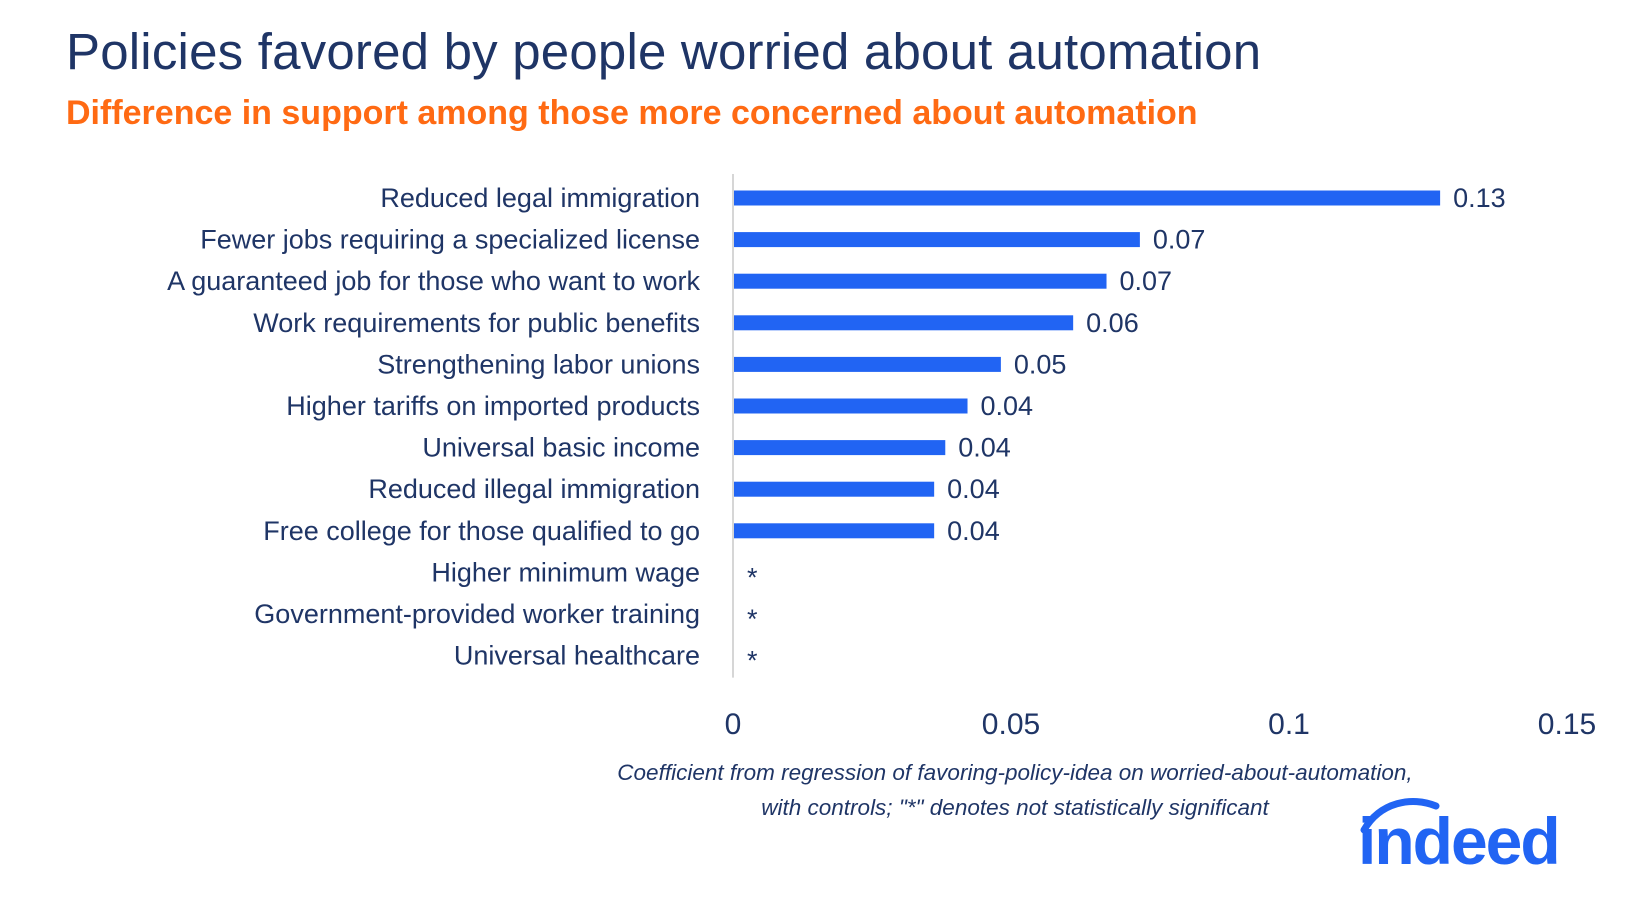  I want to click on category-label: Reduced illegal immigration, so click(534, 489).